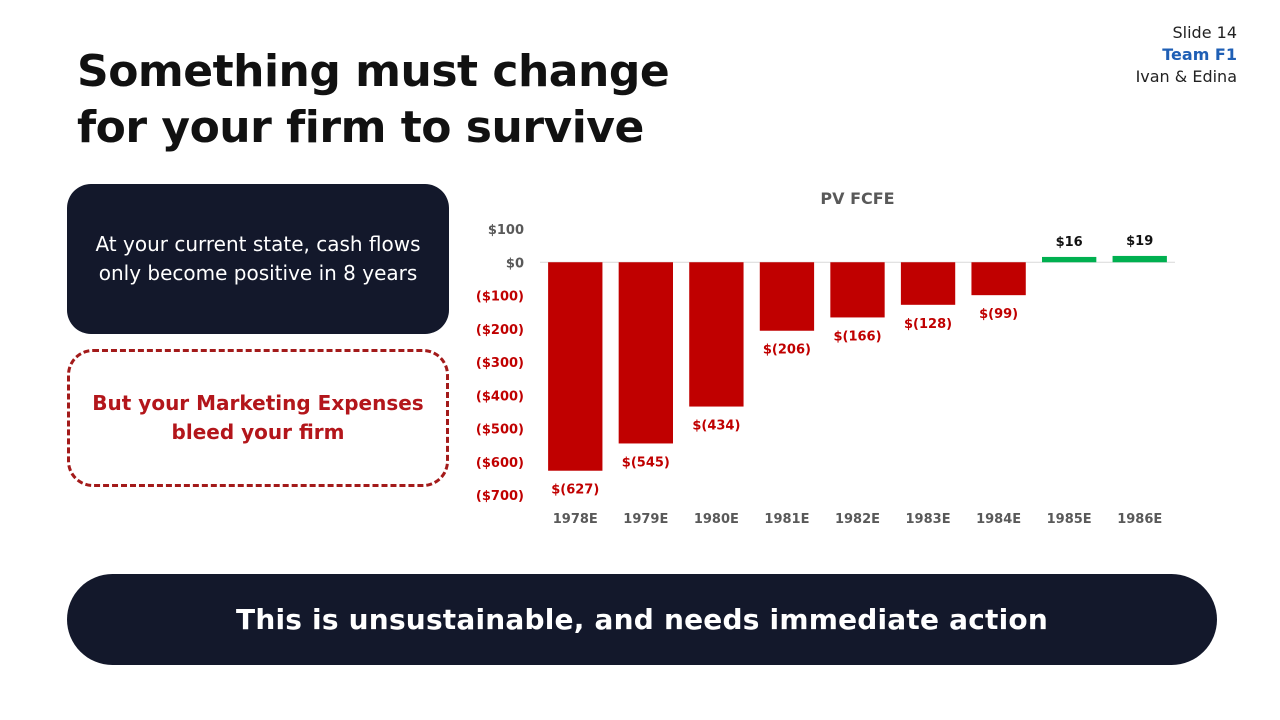 This screenshot has width=1280, height=720. Describe the element at coordinates (515, 263) in the screenshot. I see `y-tick-label: $0` at that location.